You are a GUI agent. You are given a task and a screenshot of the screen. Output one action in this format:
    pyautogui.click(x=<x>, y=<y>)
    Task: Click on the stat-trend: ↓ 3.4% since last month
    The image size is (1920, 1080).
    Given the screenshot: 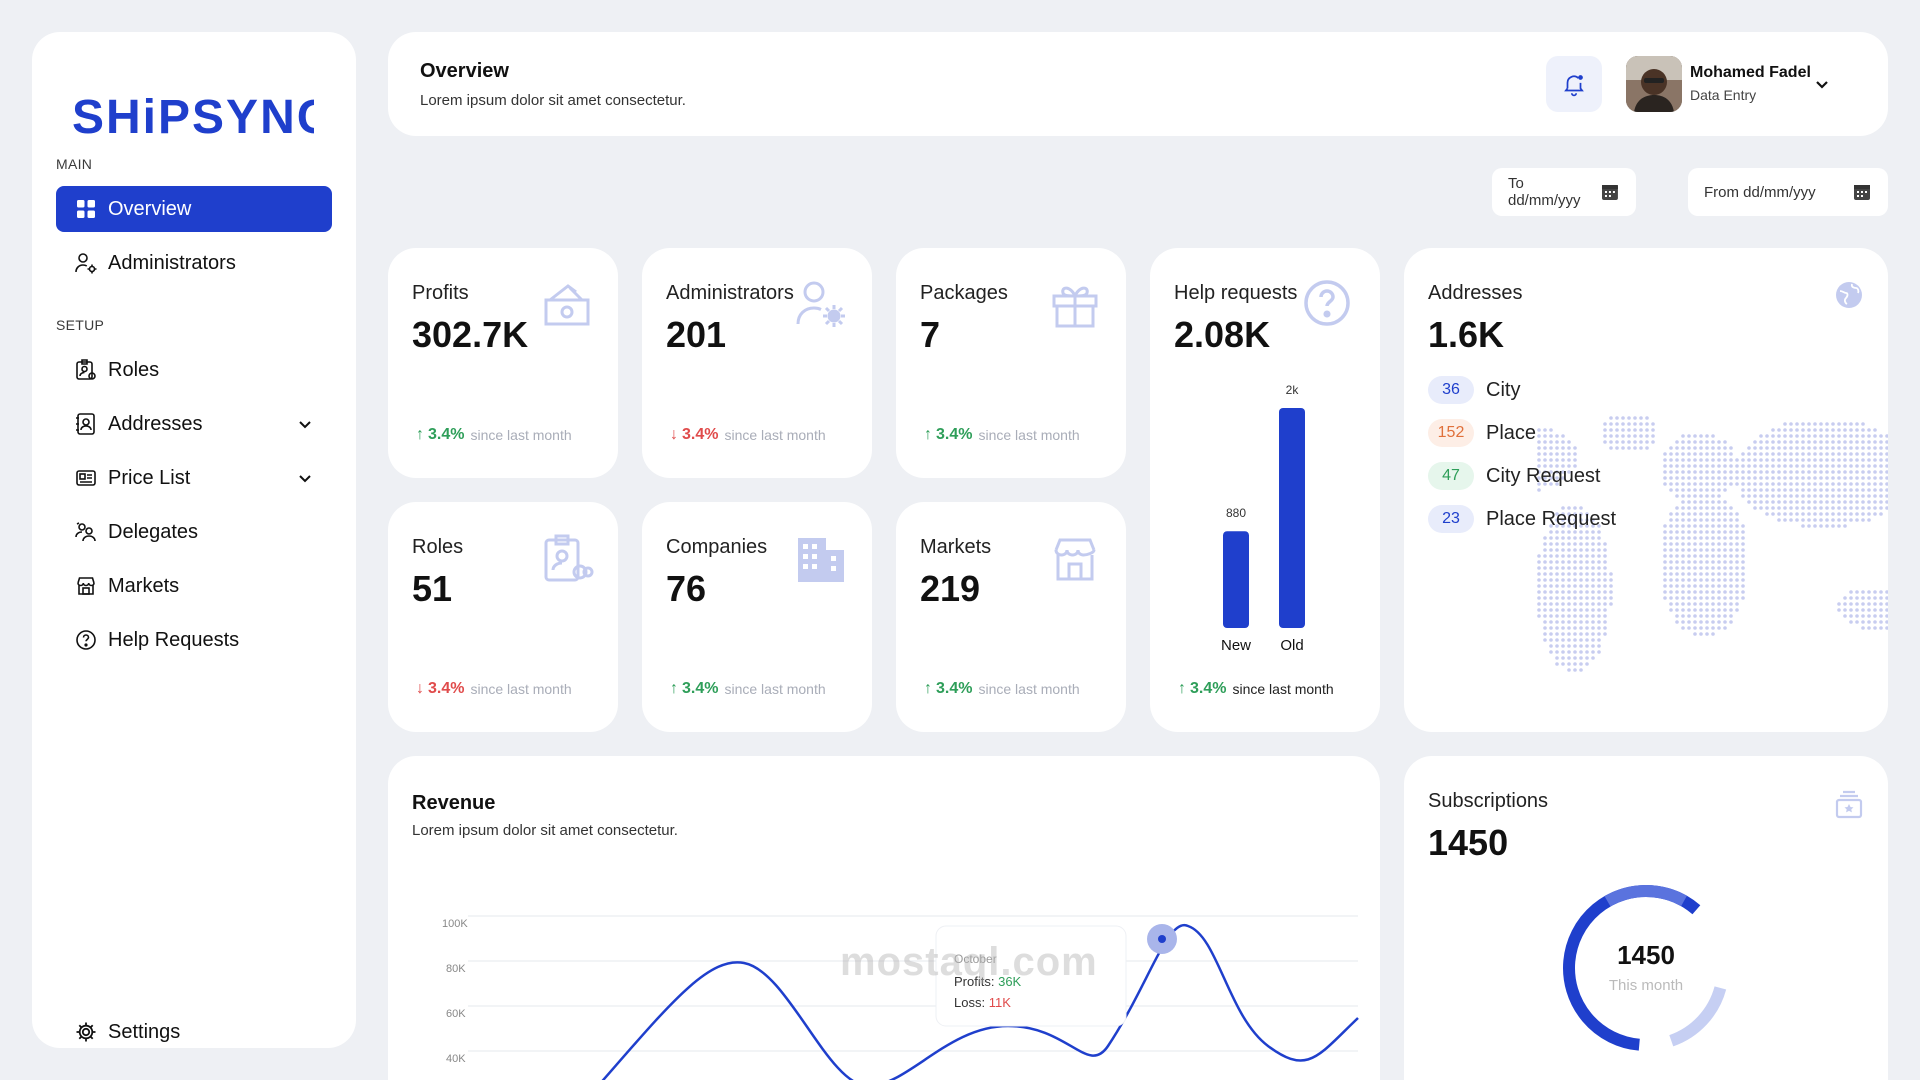 What is the action you would take?
    pyautogui.click(x=494, y=689)
    